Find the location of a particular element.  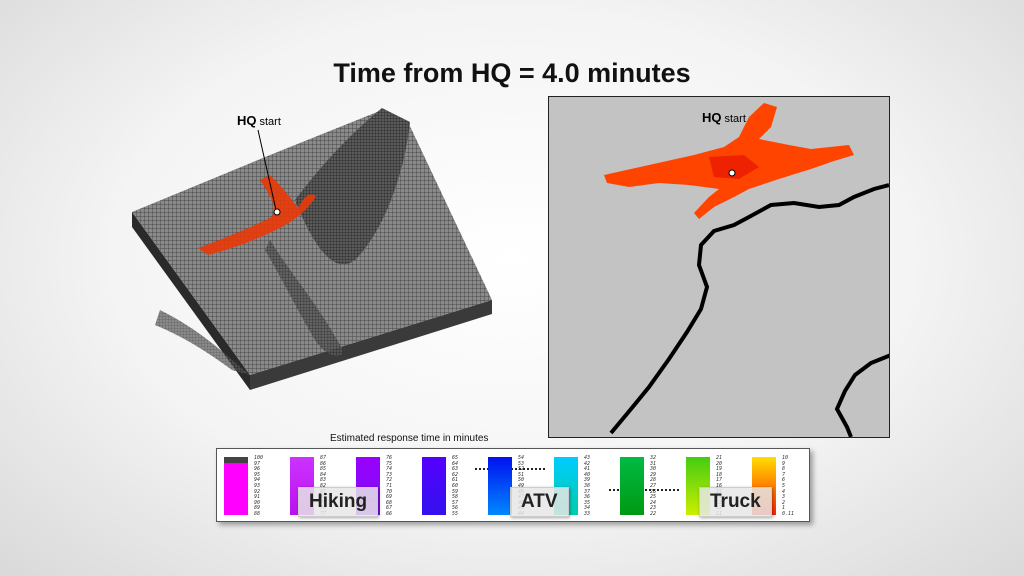

road-line is located at coordinates (749, 309).